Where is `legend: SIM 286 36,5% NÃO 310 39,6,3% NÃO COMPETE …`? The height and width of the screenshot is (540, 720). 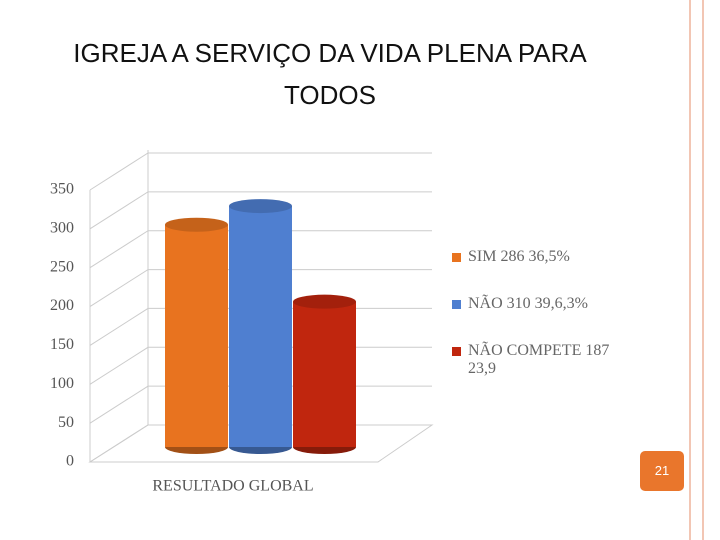 legend: SIM 286 36,5% NÃO 310 39,6,3% NÃO COMPETE … is located at coordinates (537, 327).